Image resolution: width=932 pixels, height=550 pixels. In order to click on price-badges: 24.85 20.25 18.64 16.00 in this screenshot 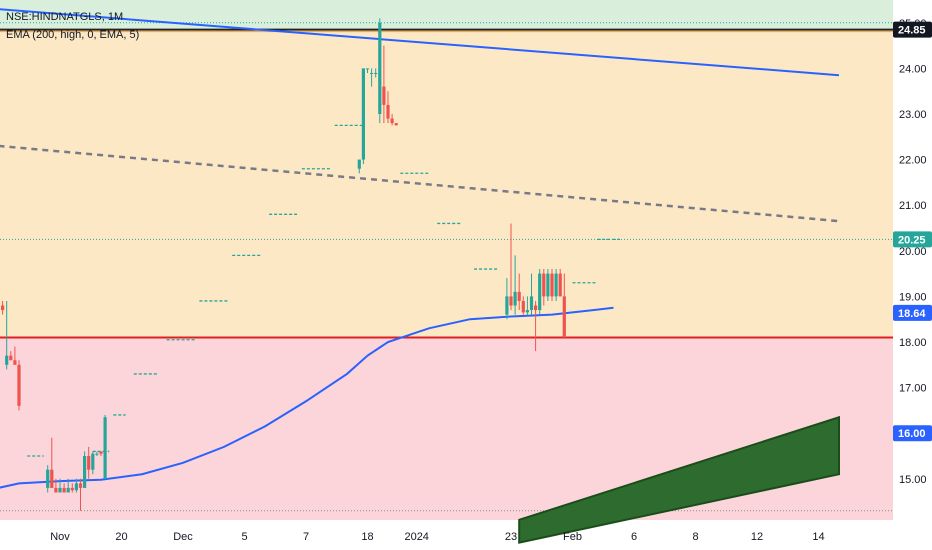, I will do `click(912, 231)`.